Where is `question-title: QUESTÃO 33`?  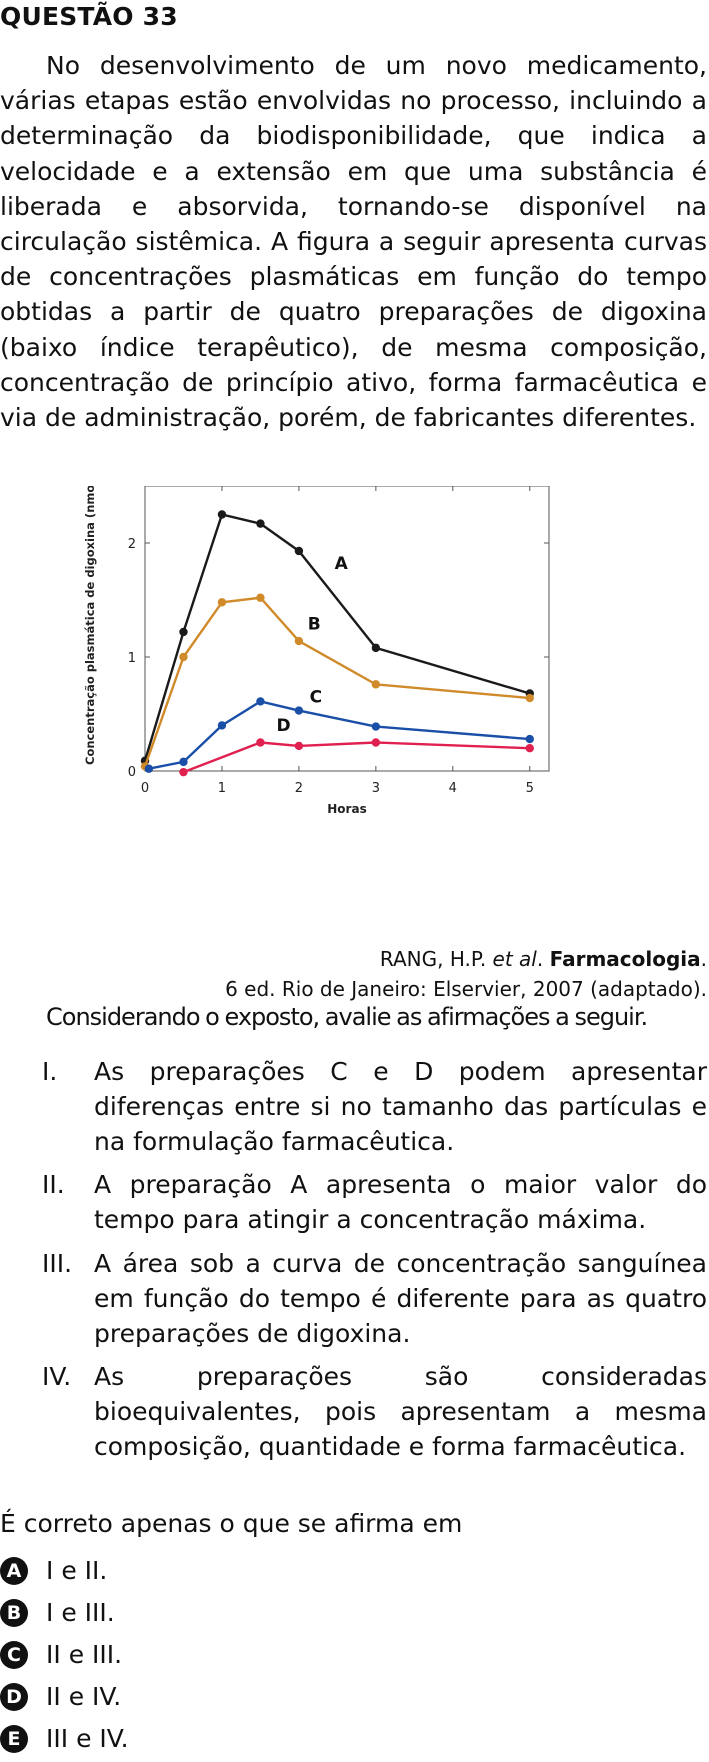 question-title: QUESTÃO 33 is located at coordinates (89, 16).